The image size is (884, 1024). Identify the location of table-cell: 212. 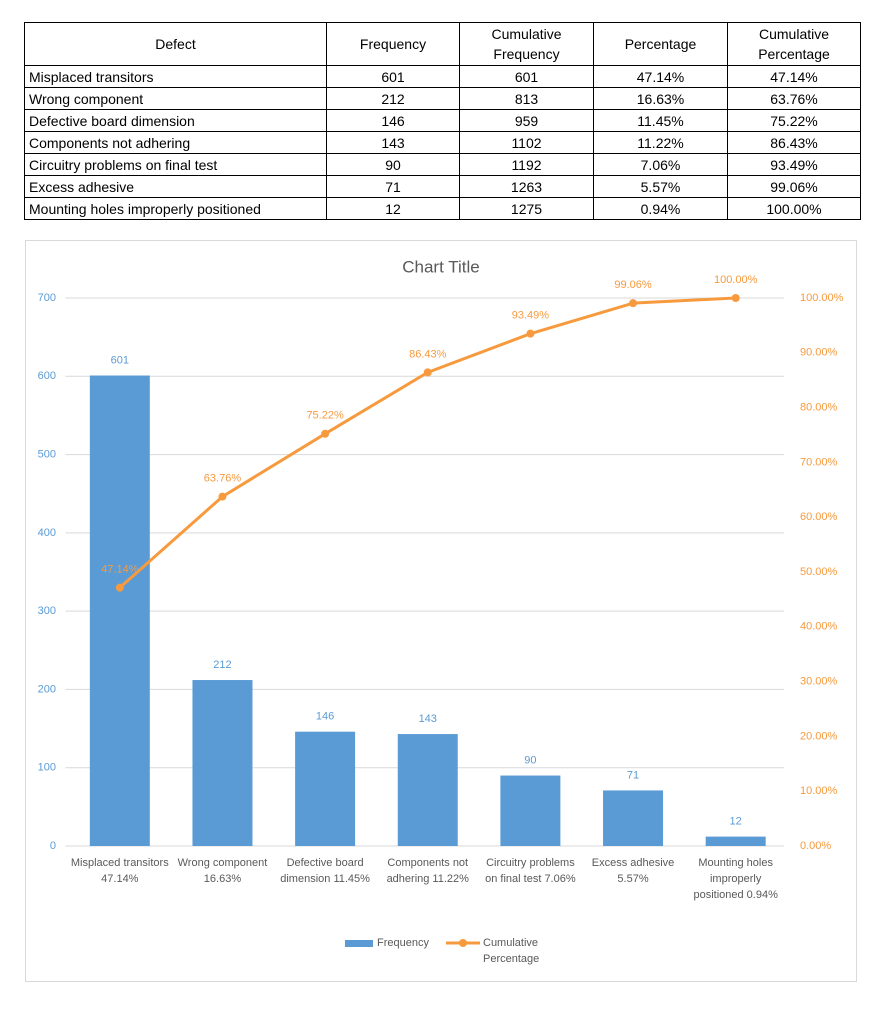
(393, 98).